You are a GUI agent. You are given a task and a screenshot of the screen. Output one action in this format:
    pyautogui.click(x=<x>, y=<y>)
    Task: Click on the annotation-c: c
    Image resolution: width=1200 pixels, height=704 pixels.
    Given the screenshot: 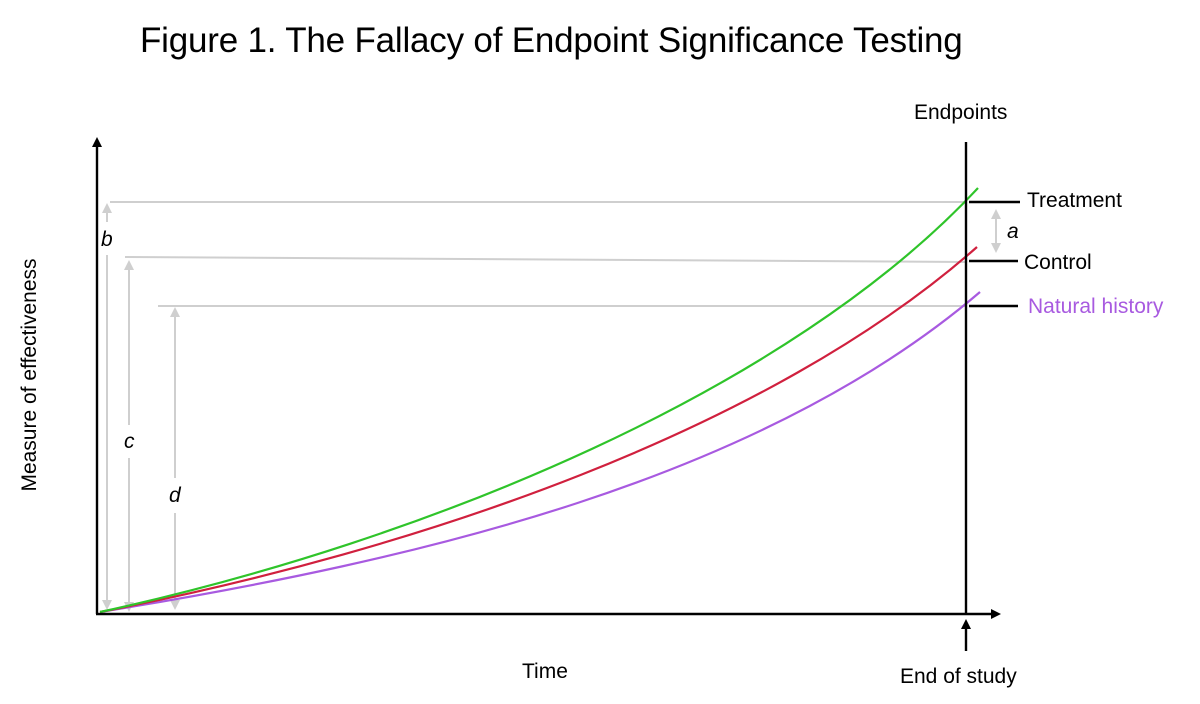 What is the action you would take?
    pyautogui.click(x=129, y=441)
    